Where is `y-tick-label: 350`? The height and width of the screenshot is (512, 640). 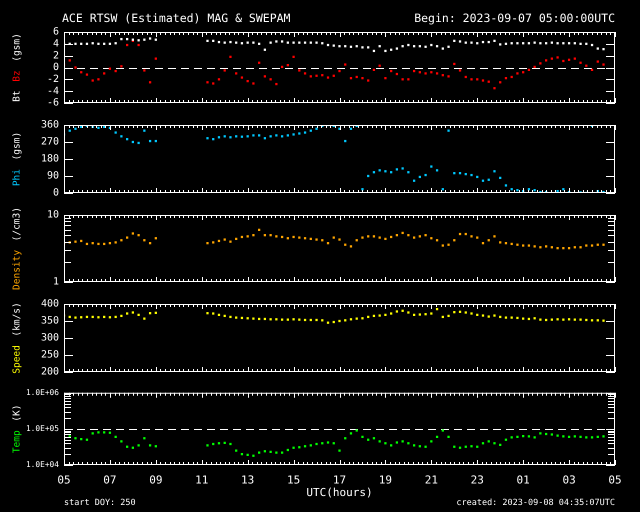
y-tick-label: 350 is located at coordinates (49, 321).